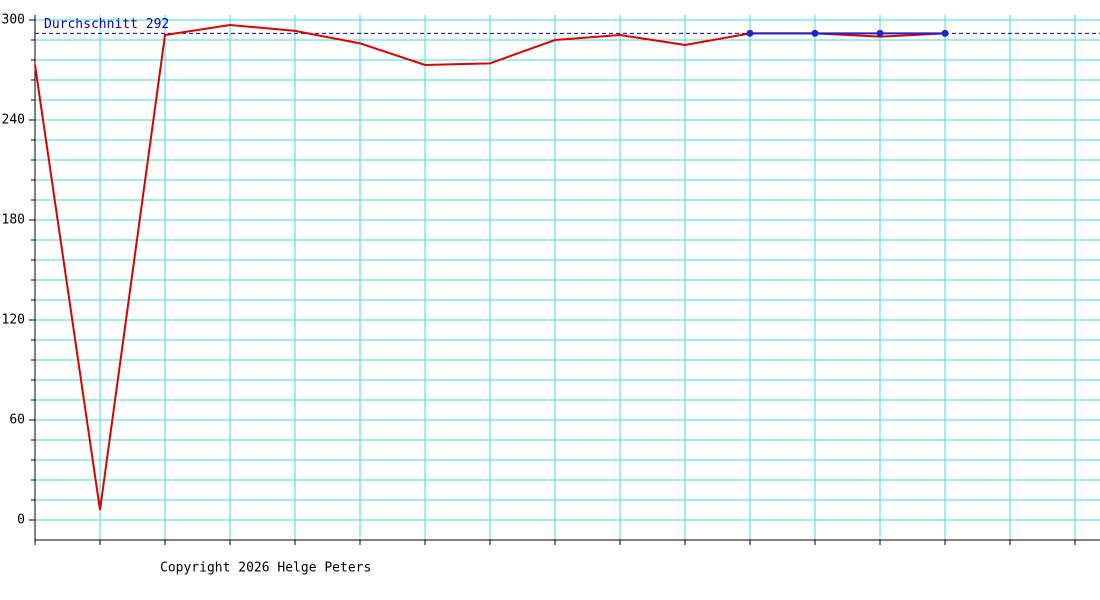 The image size is (1100, 600). Describe the element at coordinates (13, 320) in the screenshot. I see `y-tick-label: 120` at that location.